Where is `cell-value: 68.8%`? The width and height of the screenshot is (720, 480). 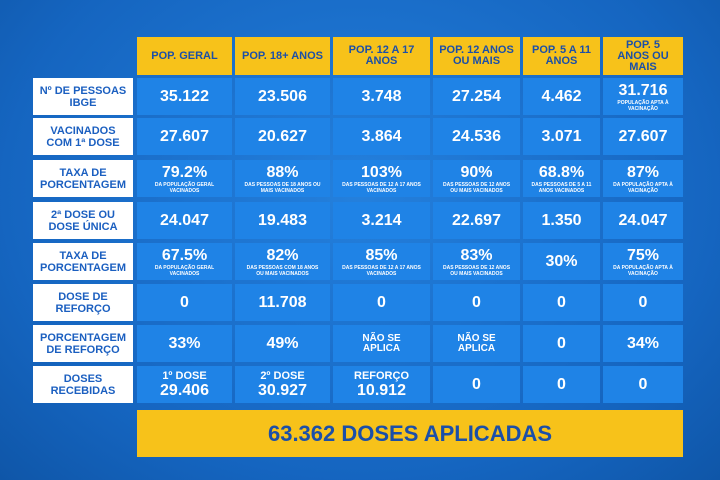
cell-value: 68.8% is located at coordinates (561, 172).